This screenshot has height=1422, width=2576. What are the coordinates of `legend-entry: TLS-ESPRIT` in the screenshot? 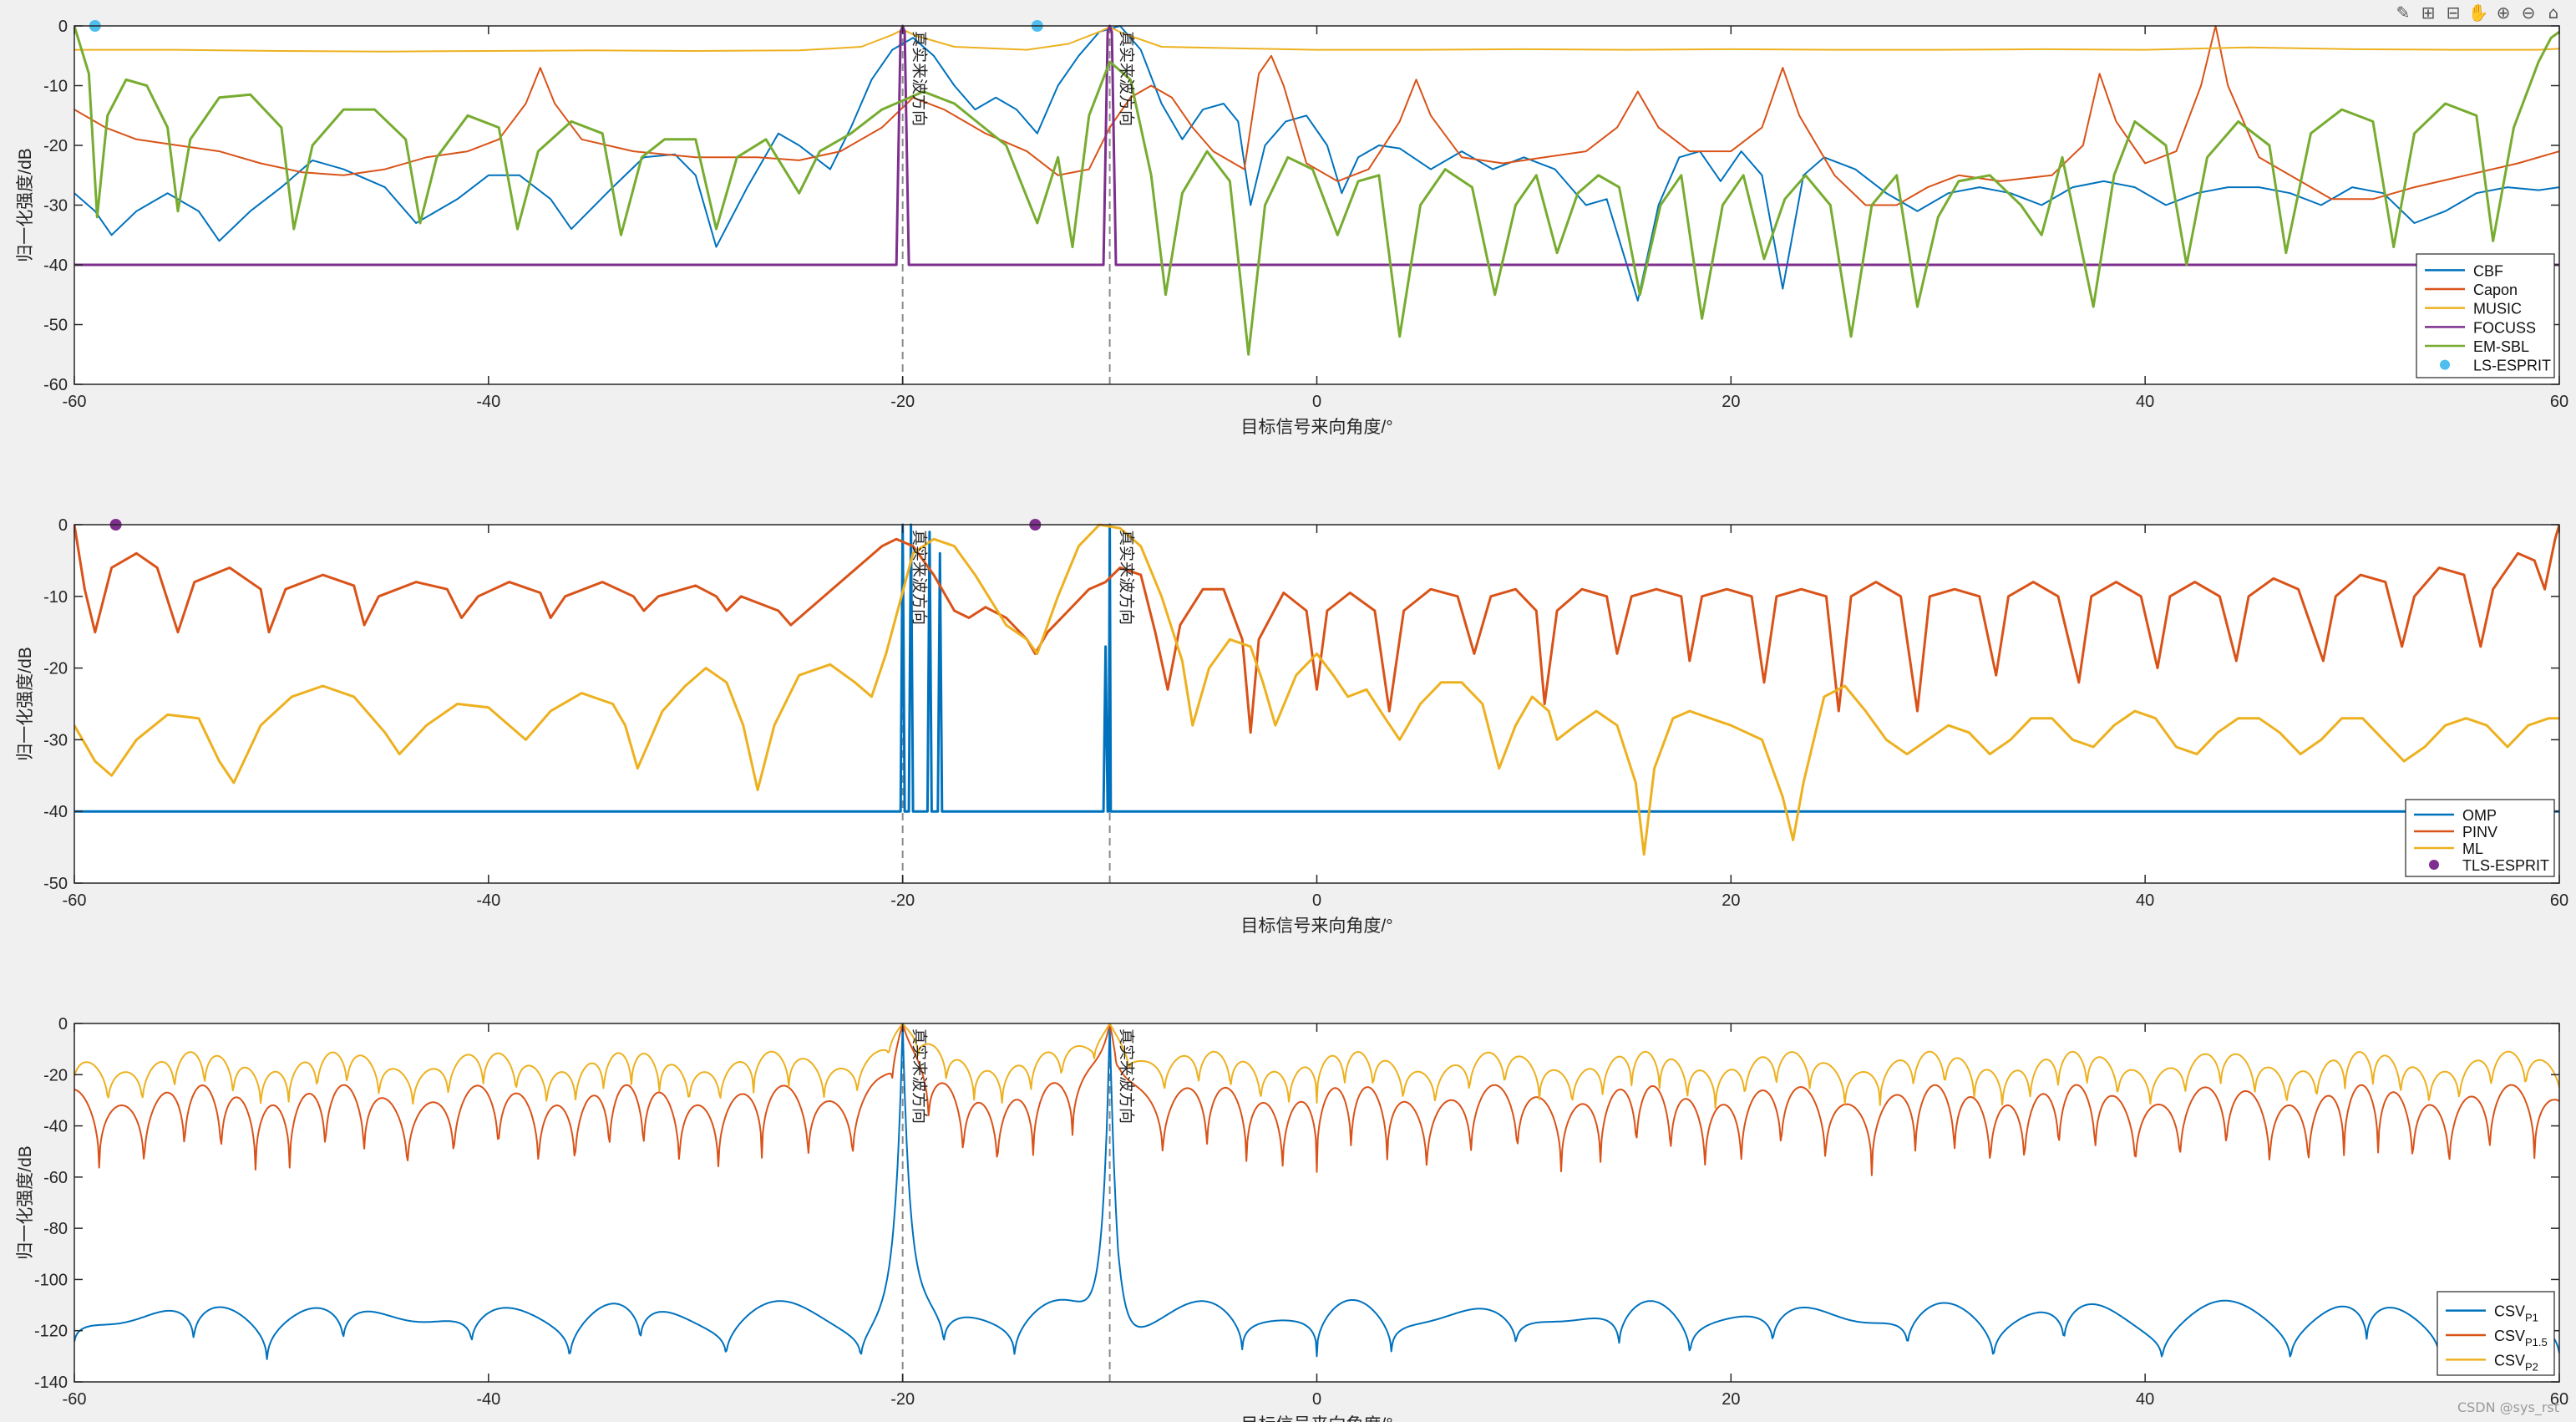 It's located at (2505, 865).